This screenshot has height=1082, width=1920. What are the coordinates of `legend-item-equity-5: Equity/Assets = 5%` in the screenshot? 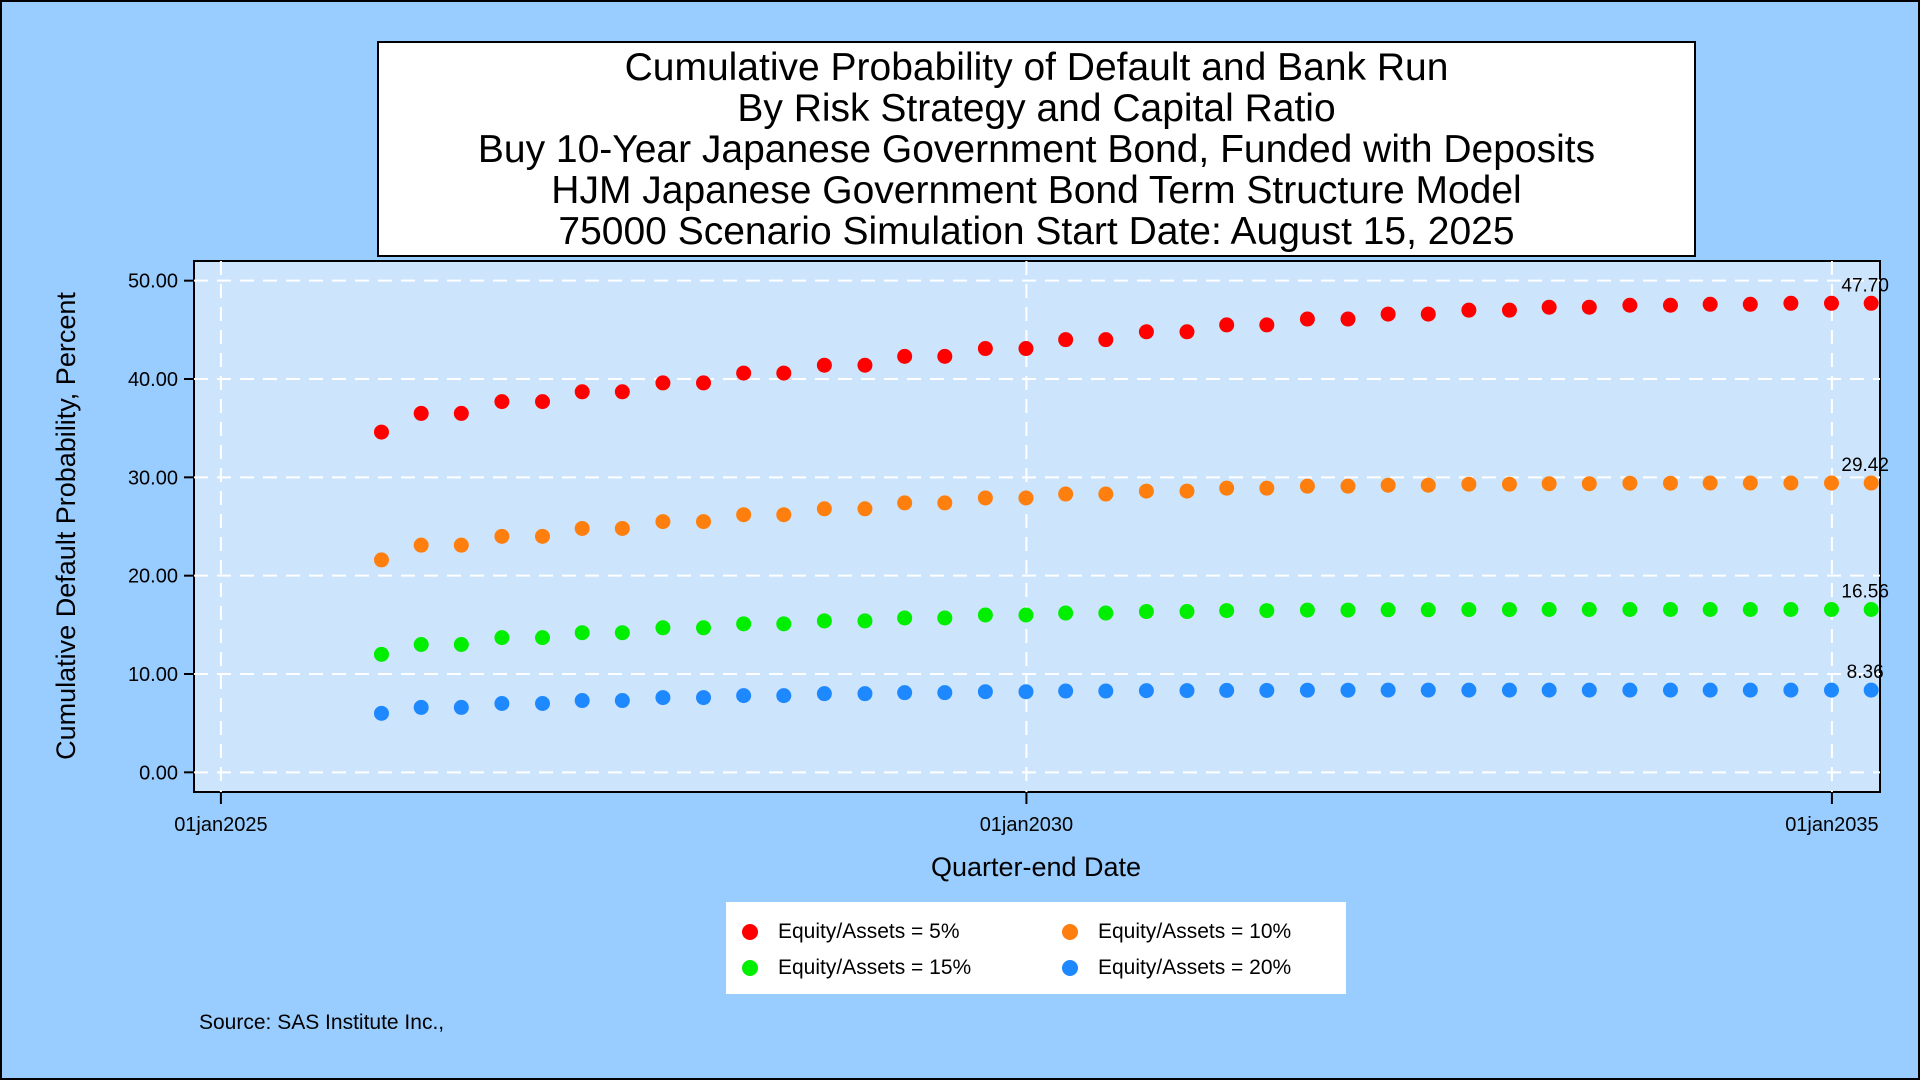 It's located at (851, 932).